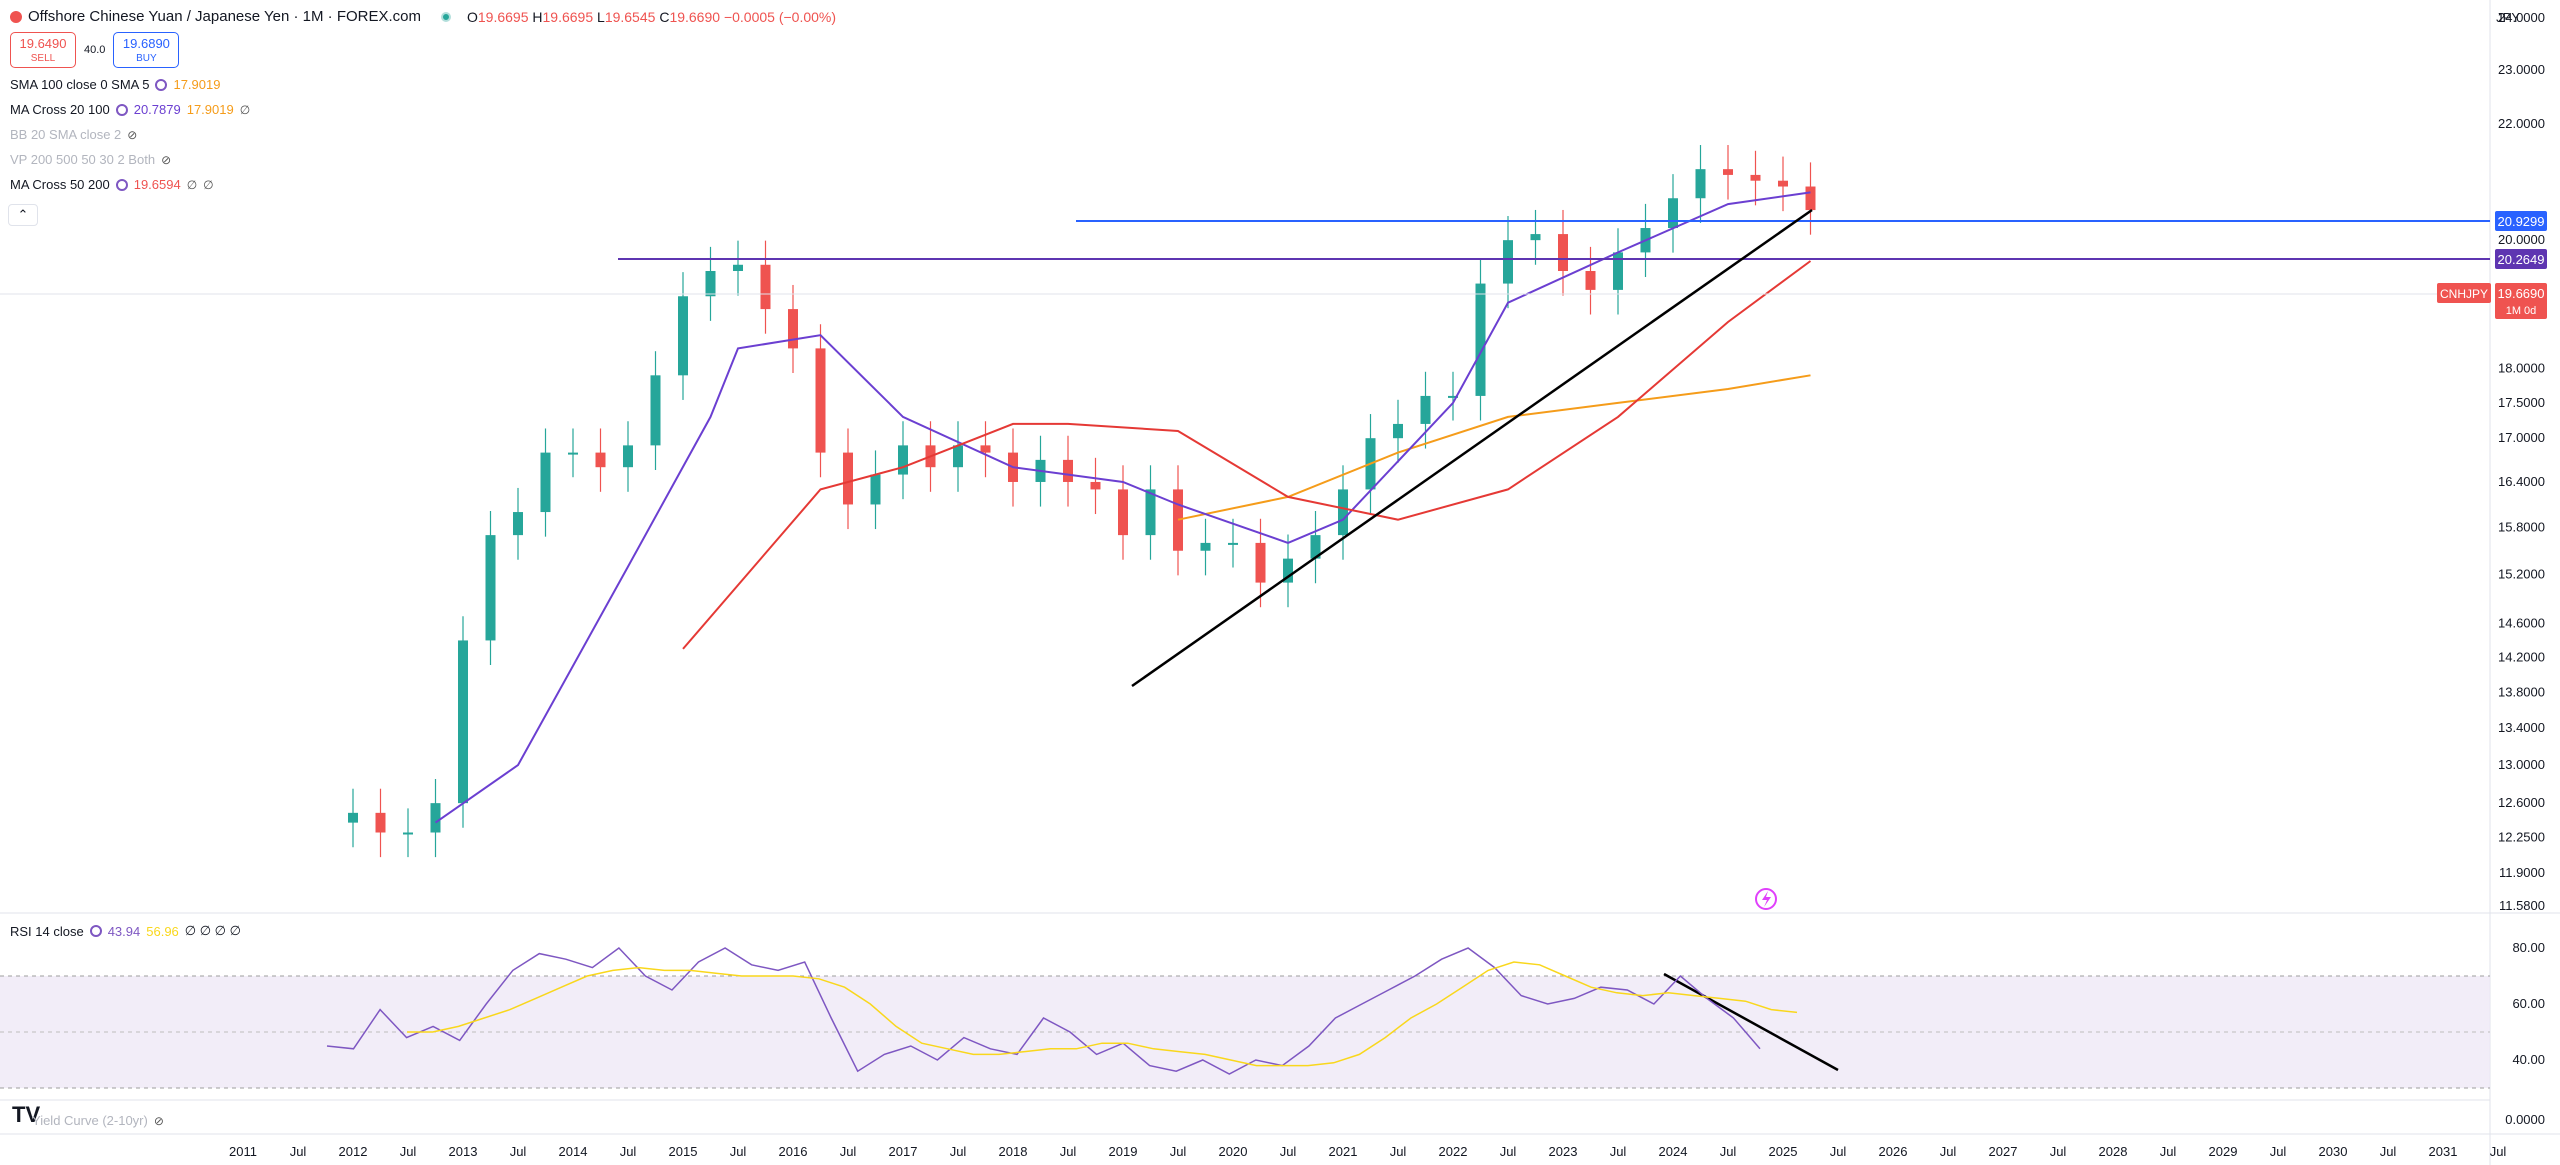 The width and height of the screenshot is (2560, 1165). I want to click on indicator-sma100: SMA 100 close 0 SMA 5 17.9019, so click(115, 84).